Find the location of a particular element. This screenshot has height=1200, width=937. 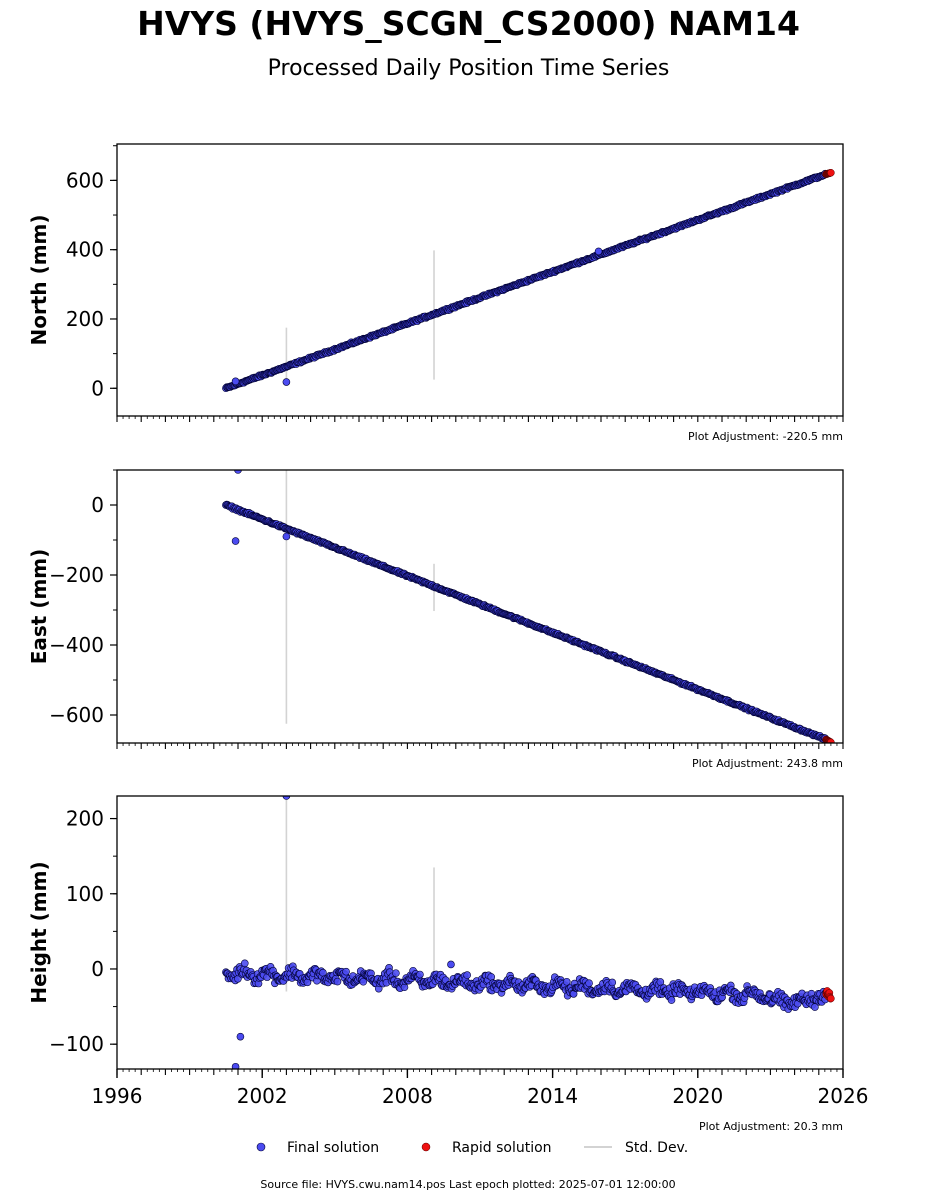

legend: Final solution Rapid solution Std. Dev. is located at coordinates (472, 1148).